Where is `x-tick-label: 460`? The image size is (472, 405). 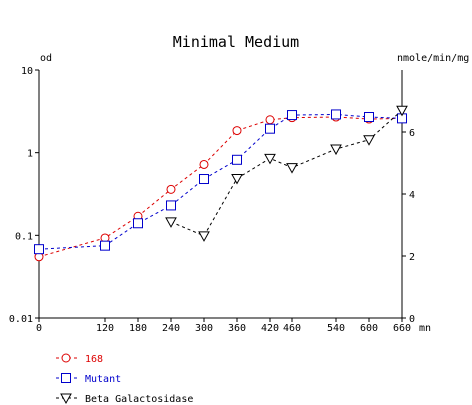
x-tick-label: 460 is located at coordinates (292, 328).